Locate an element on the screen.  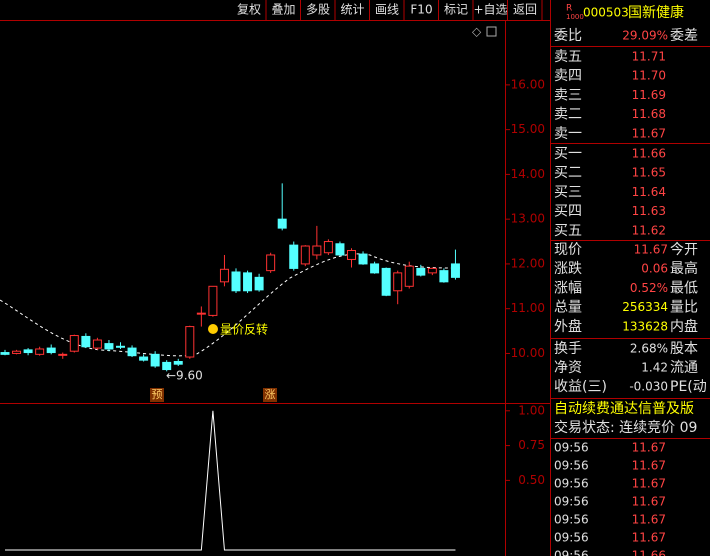
value: 256334 is located at coordinates (645, 307).